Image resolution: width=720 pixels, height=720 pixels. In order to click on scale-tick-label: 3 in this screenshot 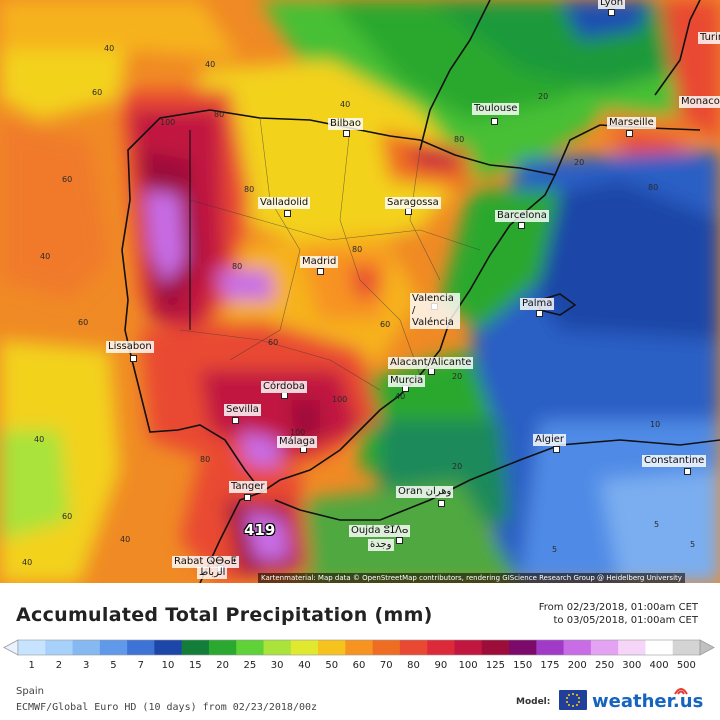, I will do `click(86, 665)`.